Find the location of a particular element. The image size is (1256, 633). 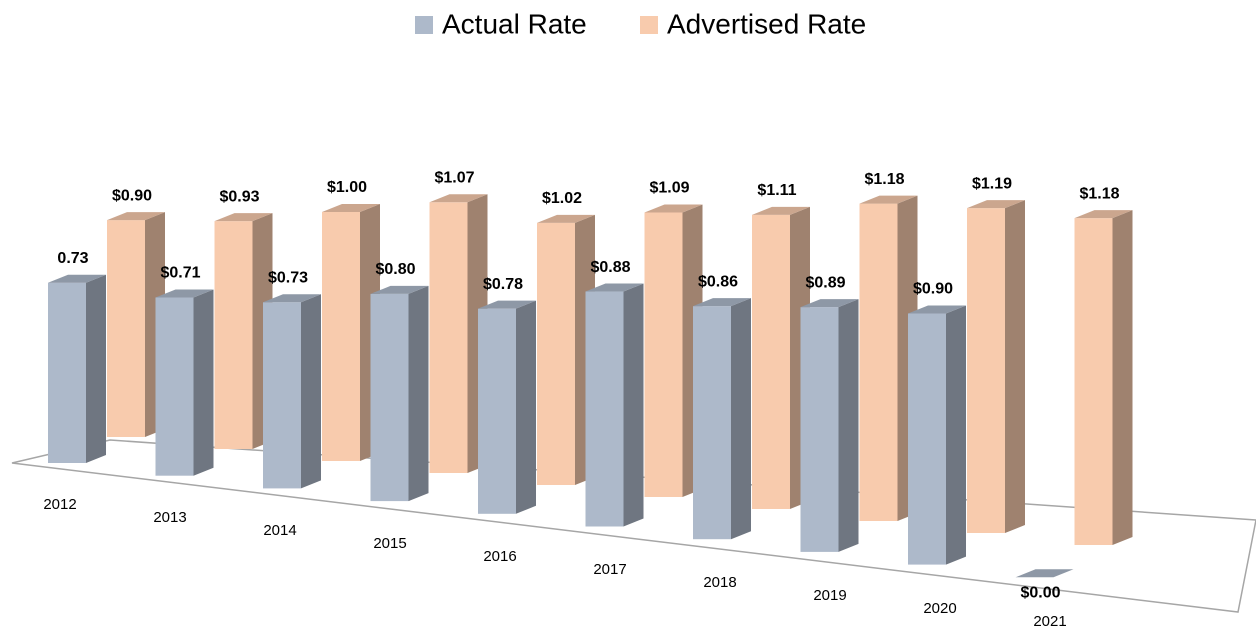

data-label: $0.86 is located at coordinates (718, 281).